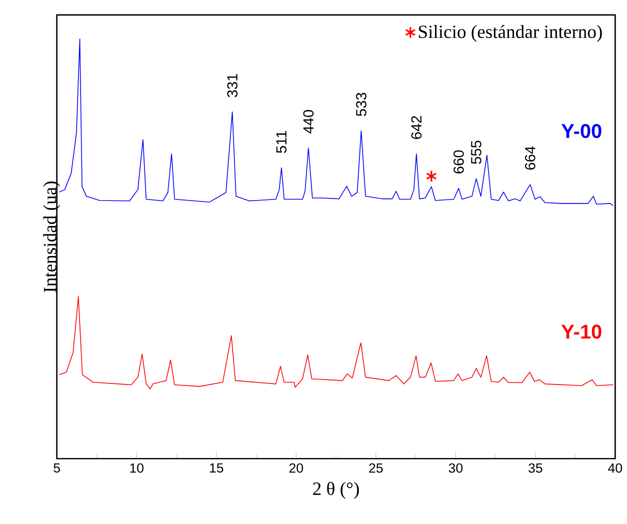  What do you see at coordinates (581, 131) in the screenshot?
I see `text: Y-00` at bounding box center [581, 131].